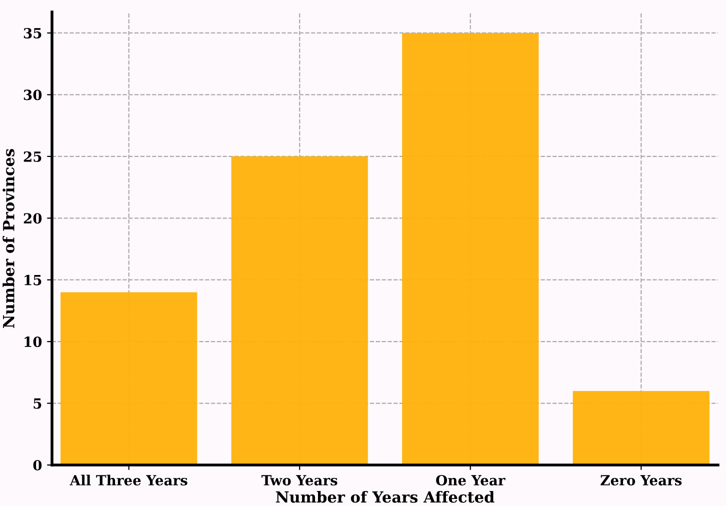 This screenshot has height=506, width=726. What do you see at coordinates (129, 480) in the screenshot?
I see `x-tick-label: All Three Years` at bounding box center [129, 480].